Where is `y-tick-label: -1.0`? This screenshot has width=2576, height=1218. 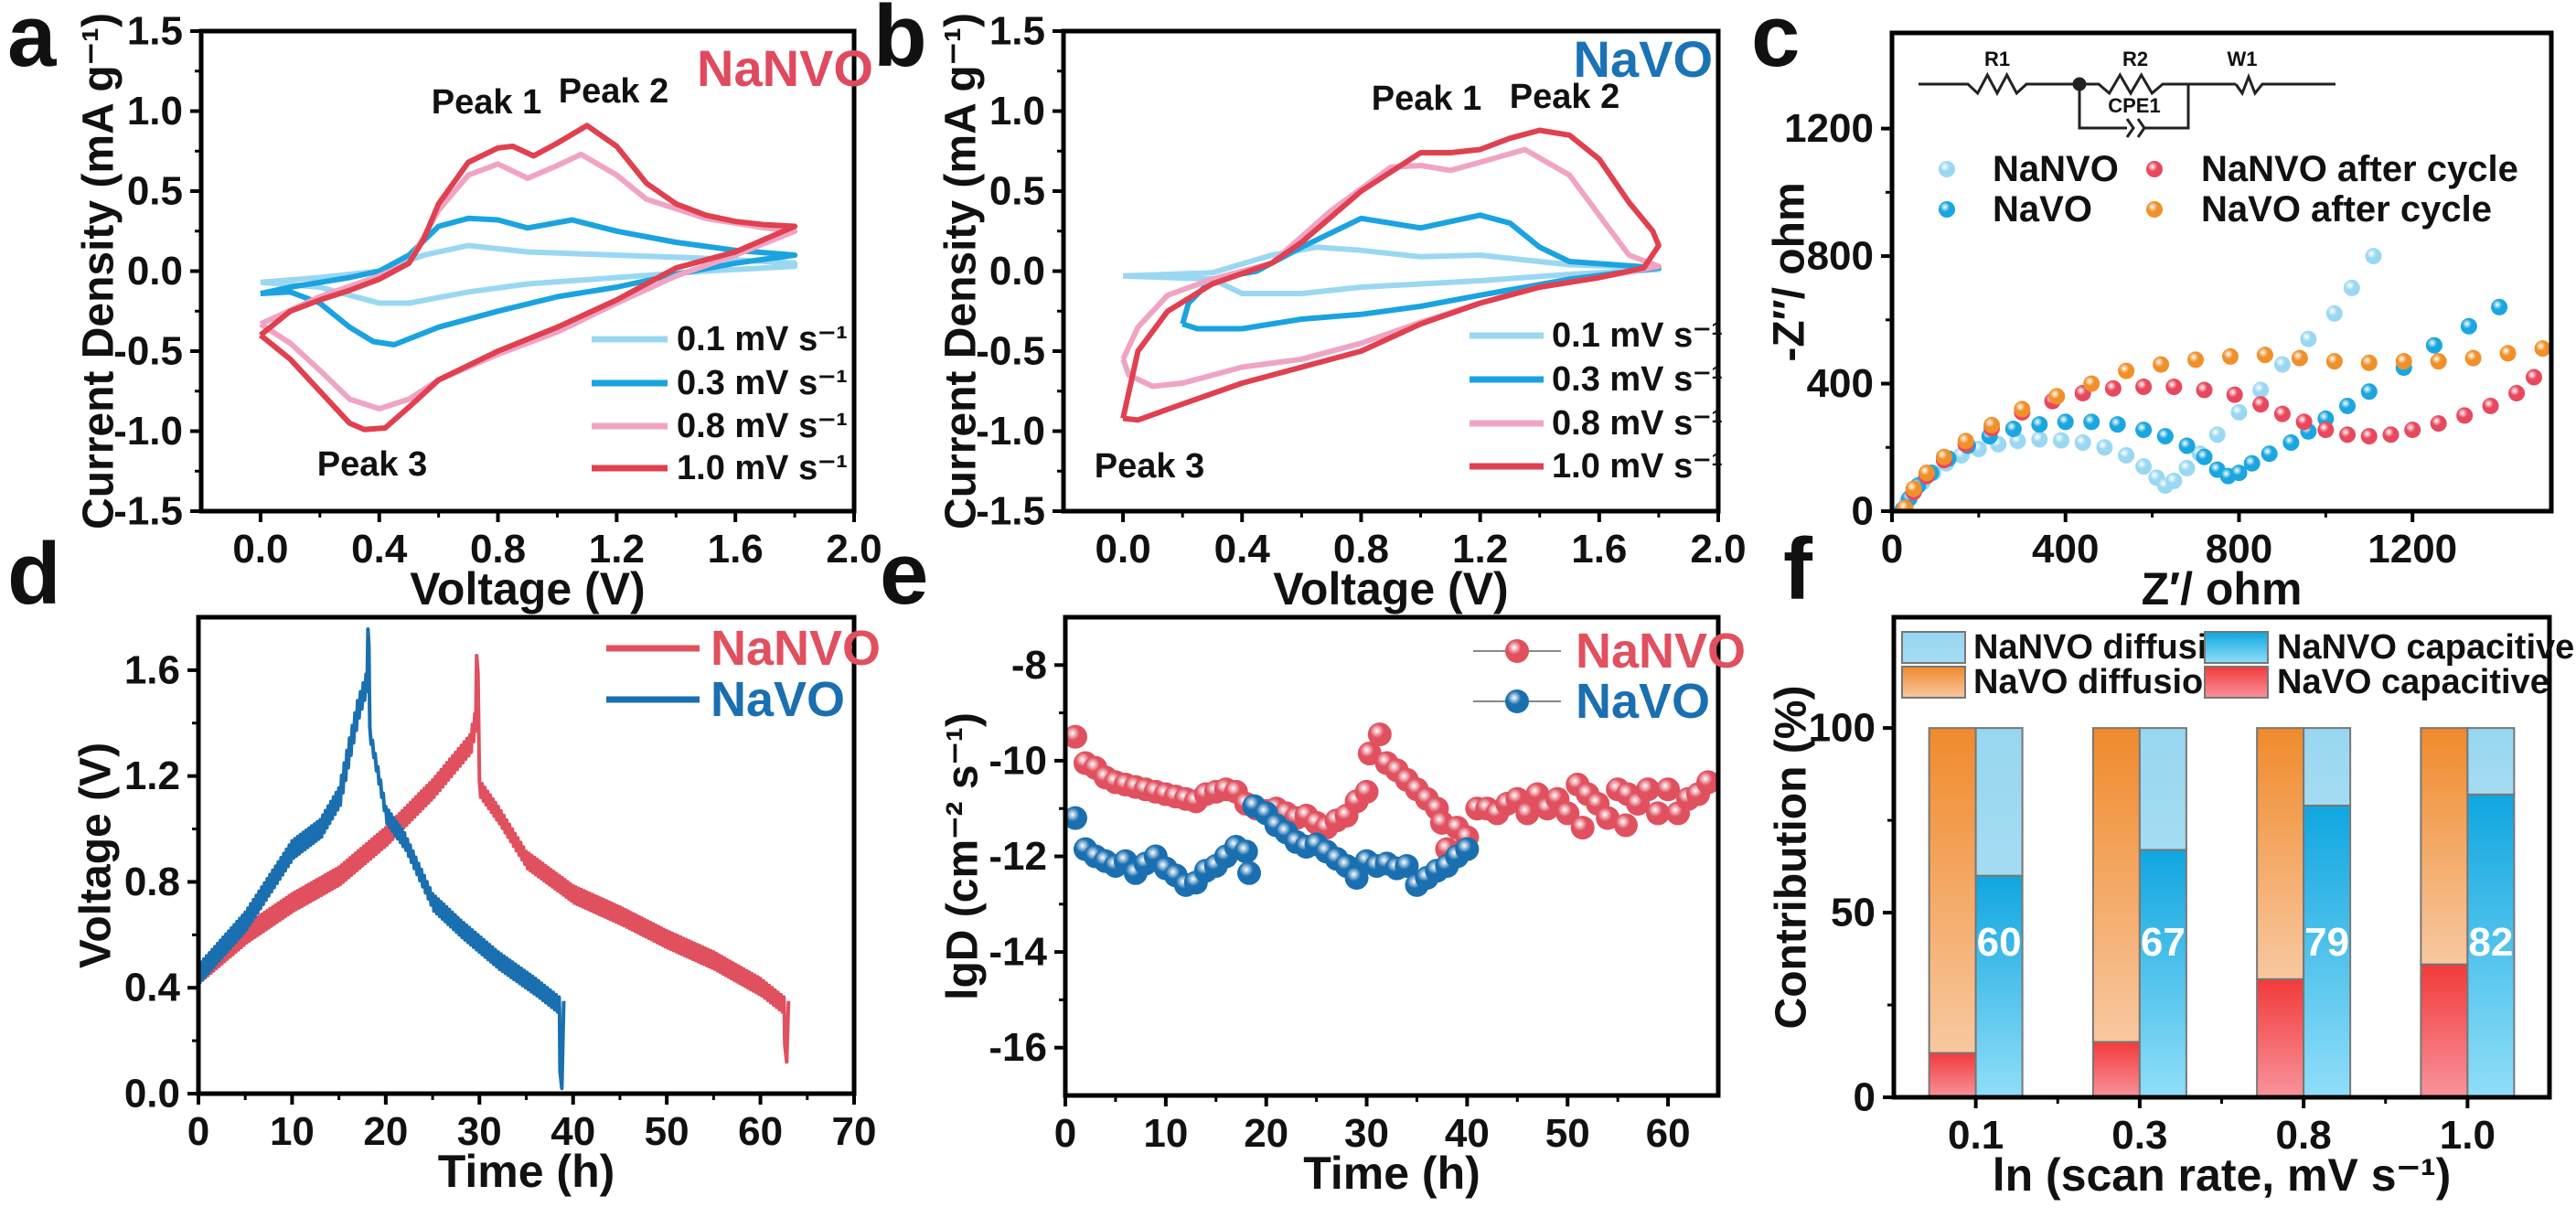 y-tick-label: -1.0 is located at coordinates (1010, 431).